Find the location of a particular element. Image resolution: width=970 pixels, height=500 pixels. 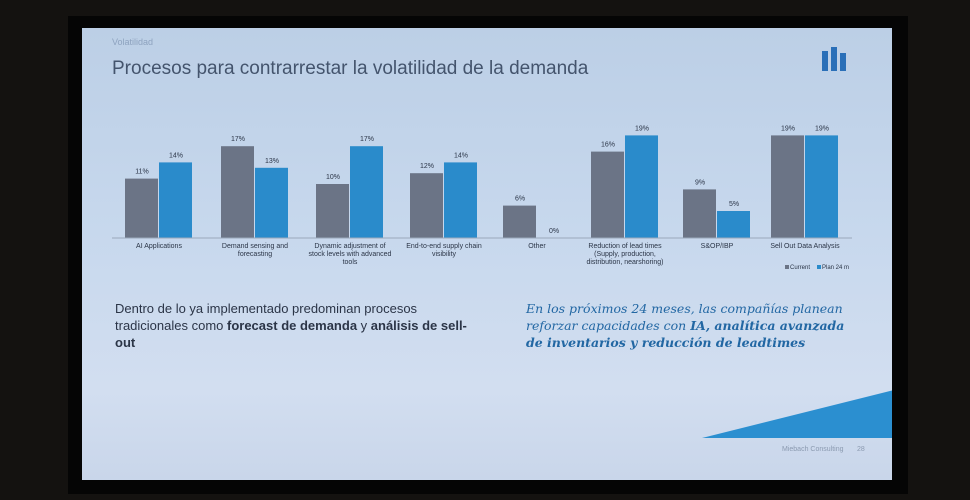

data-label: 5% is located at coordinates (734, 204).